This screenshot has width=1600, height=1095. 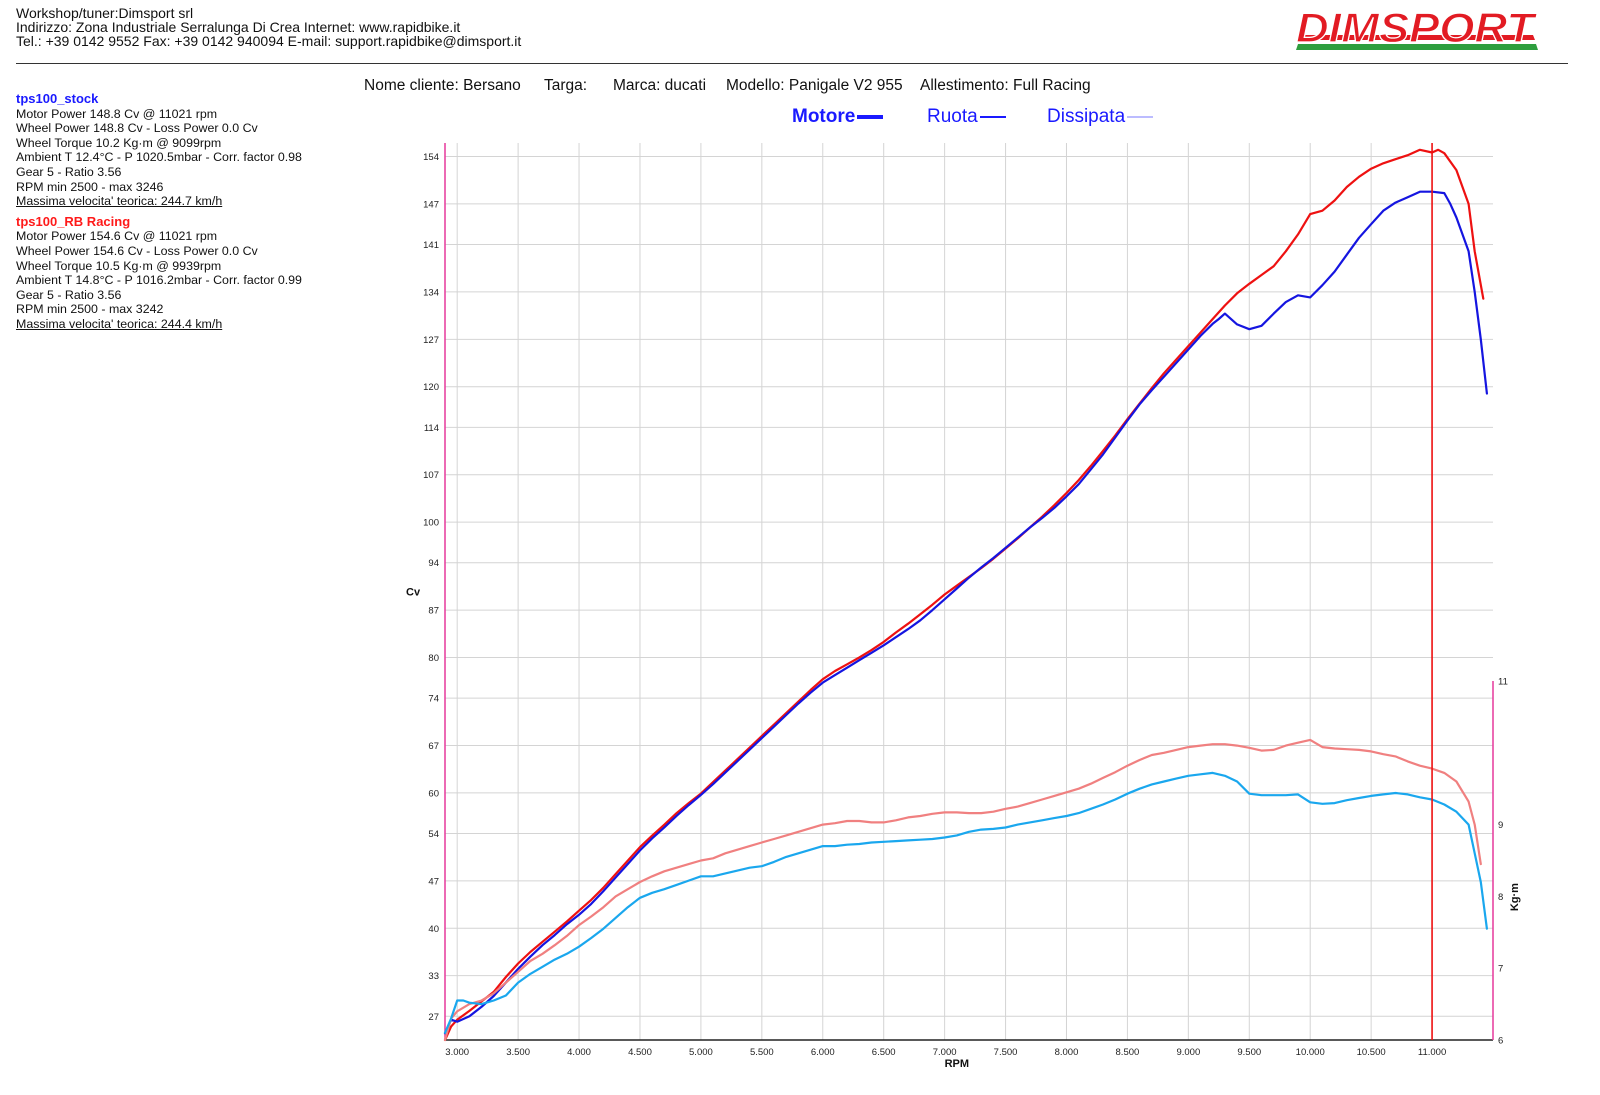 I want to click on run-name: tps100_RB Racing, so click(x=73, y=221).